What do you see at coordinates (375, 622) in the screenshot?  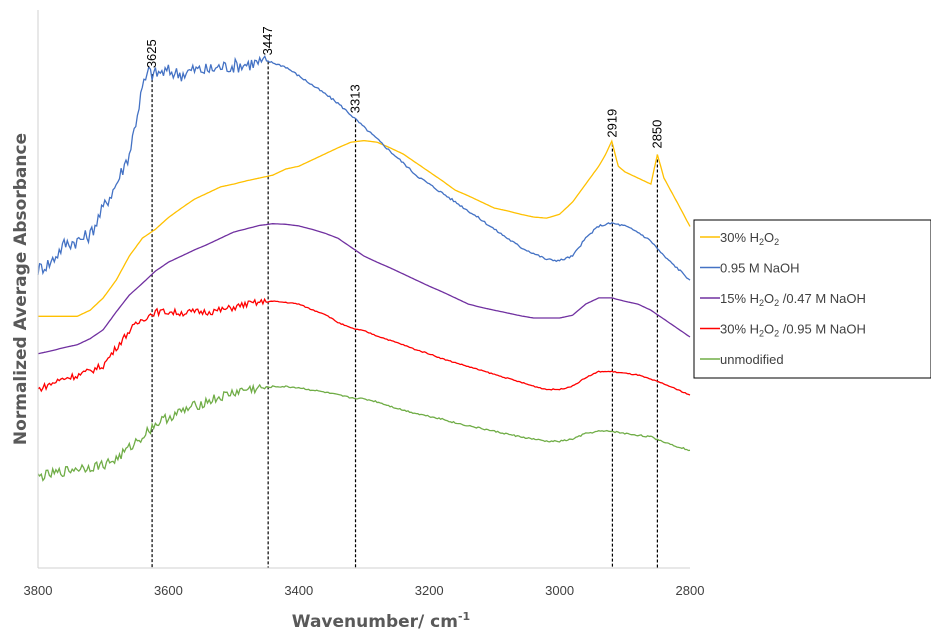 I see `x-axis-title-text: Wavenumber/ cm` at bounding box center [375, 622].